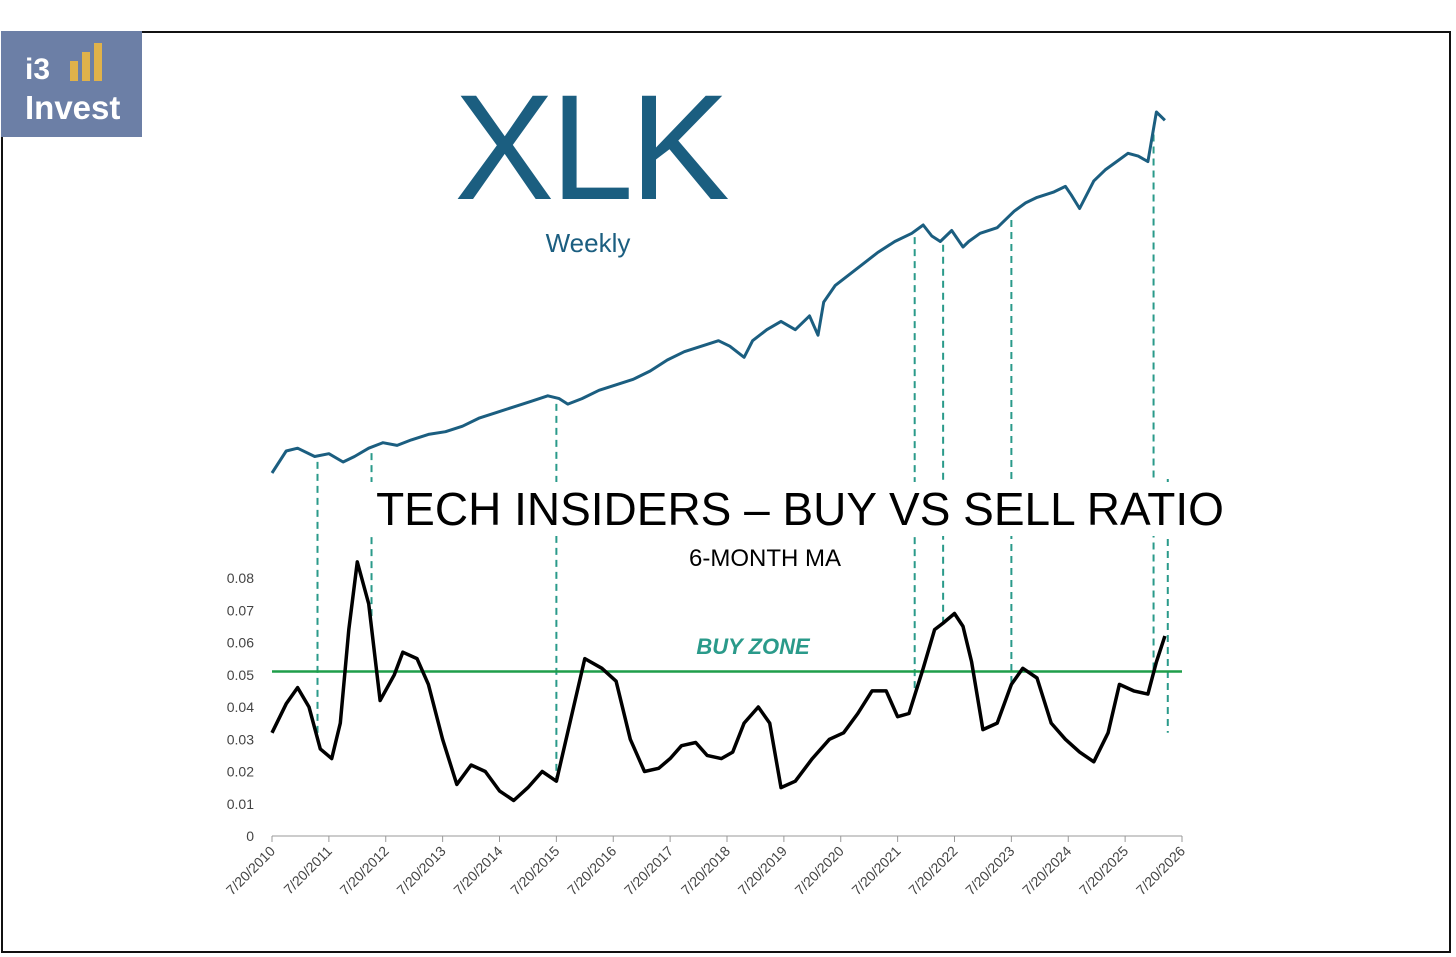 This screenshot has height=957, width=1456. Describe the element at coordinates (592, 871) in the screenshot. I see `x-tick-label: 7/20/2016` at that location.